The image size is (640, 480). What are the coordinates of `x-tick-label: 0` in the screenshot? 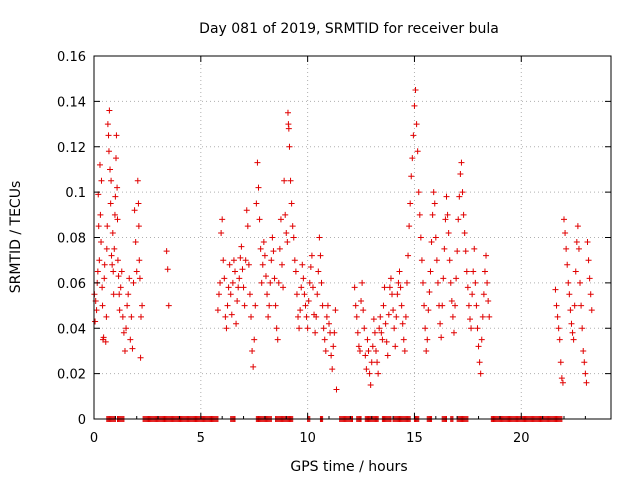 It's located at (94, 438).